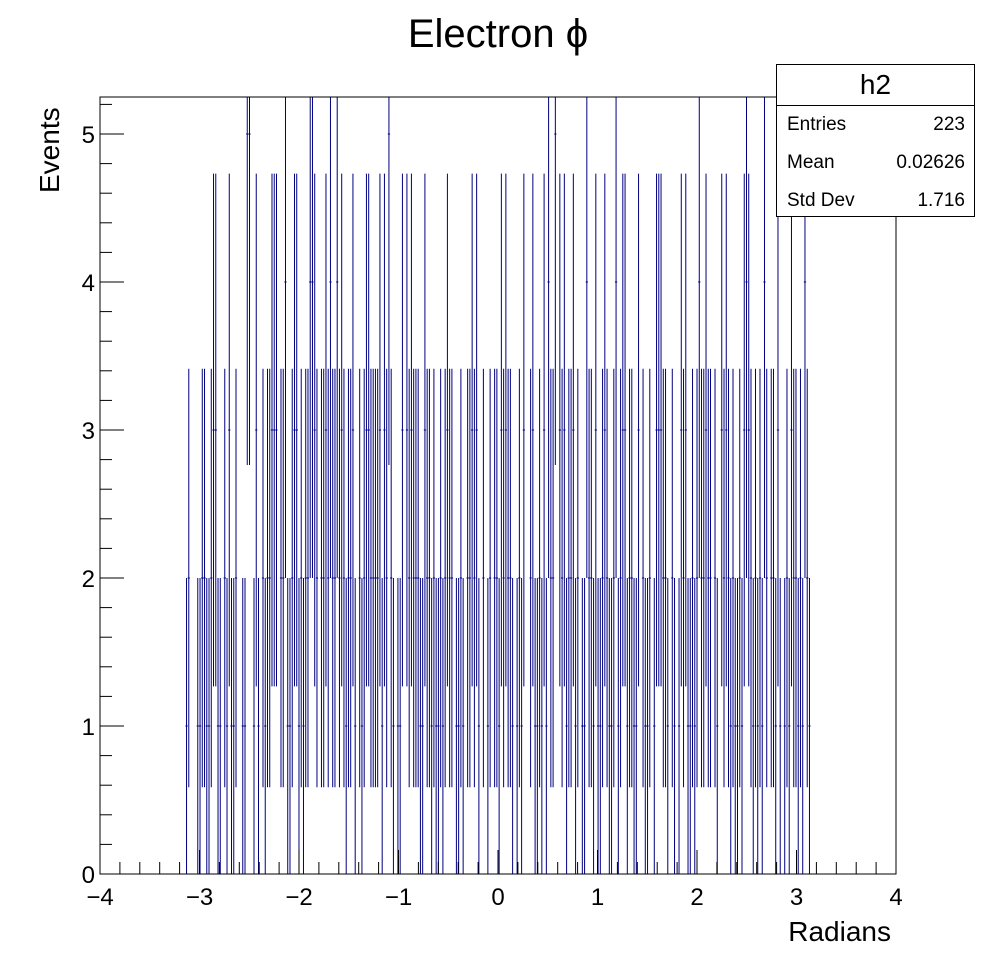 This screenshot has width=996, height=972. I want to click on stats-row-stddev: Std Dev 1.716, so click(875, 201).